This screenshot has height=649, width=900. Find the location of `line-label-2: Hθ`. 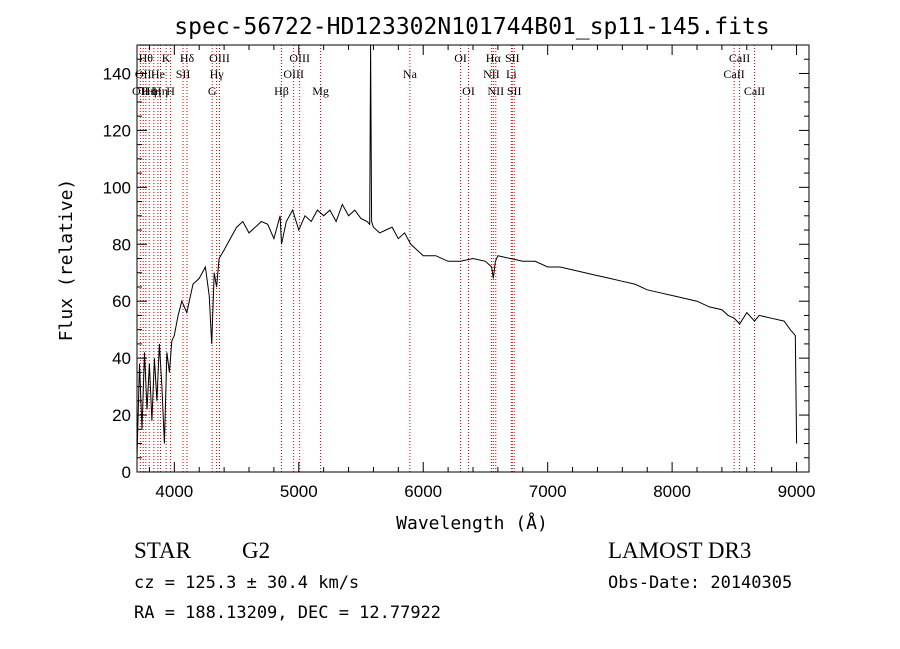

line-label-2: Hθ is located at coordinates (146, 58).